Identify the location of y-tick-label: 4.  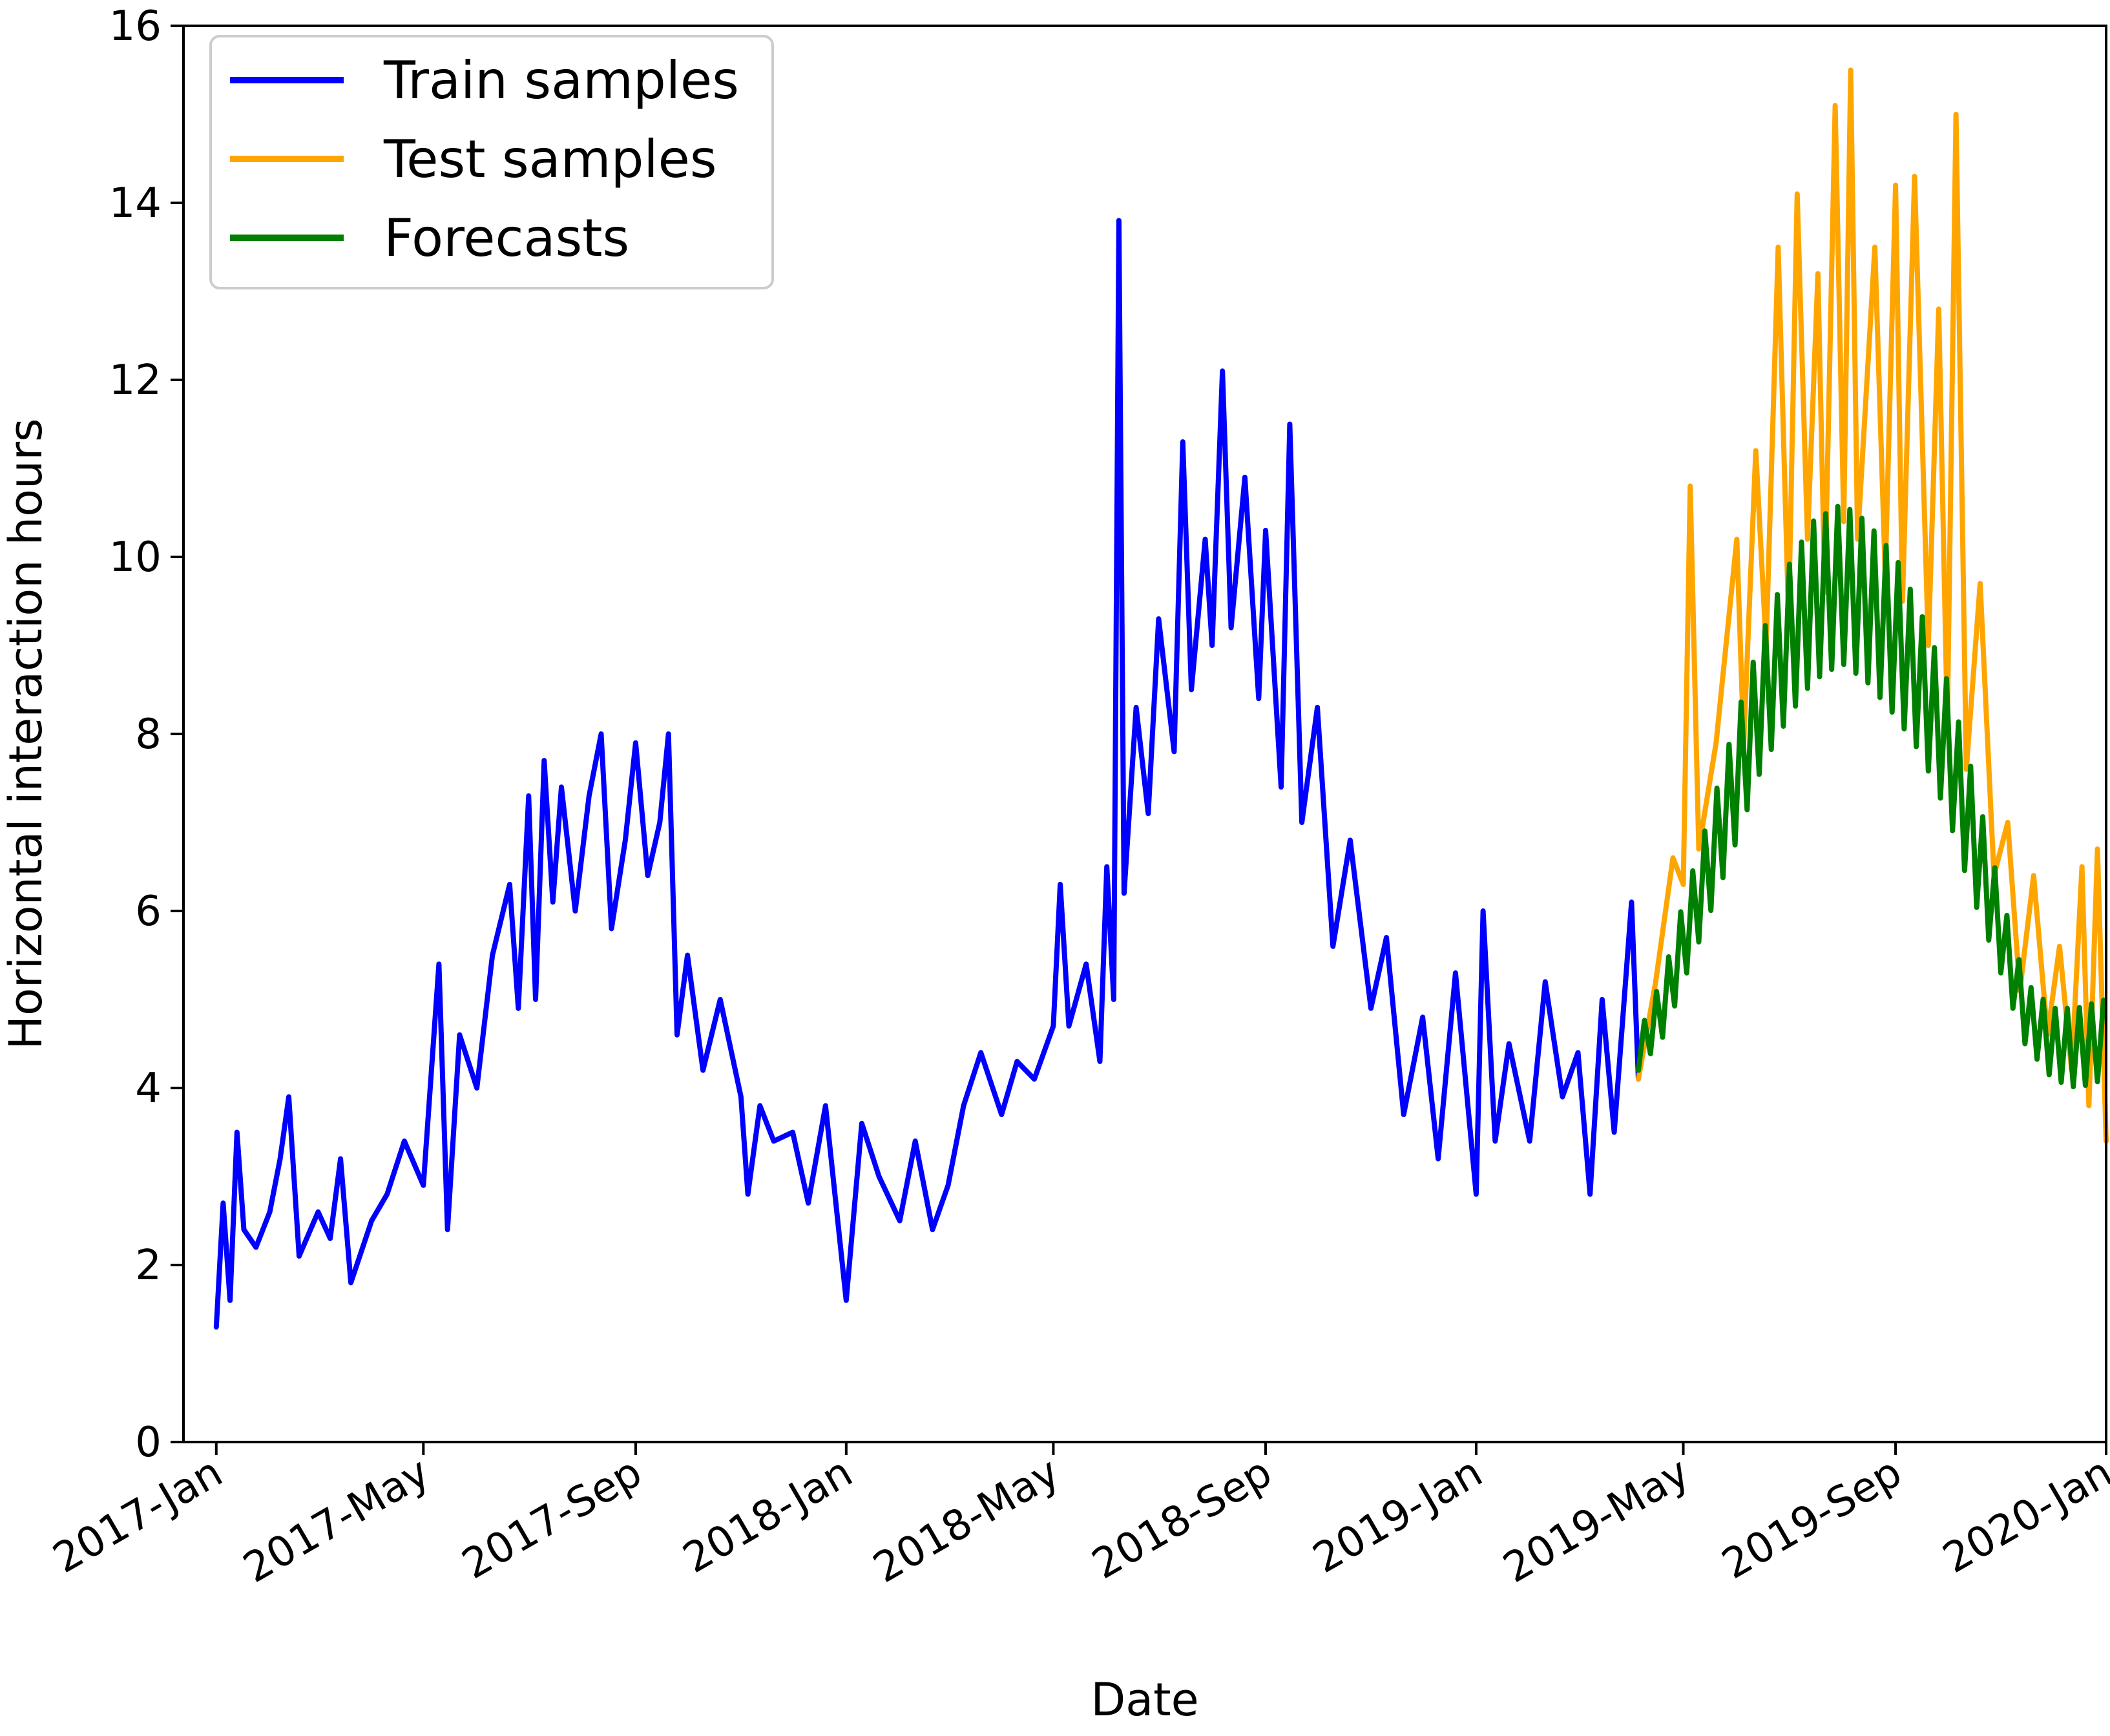
(148, 1089).